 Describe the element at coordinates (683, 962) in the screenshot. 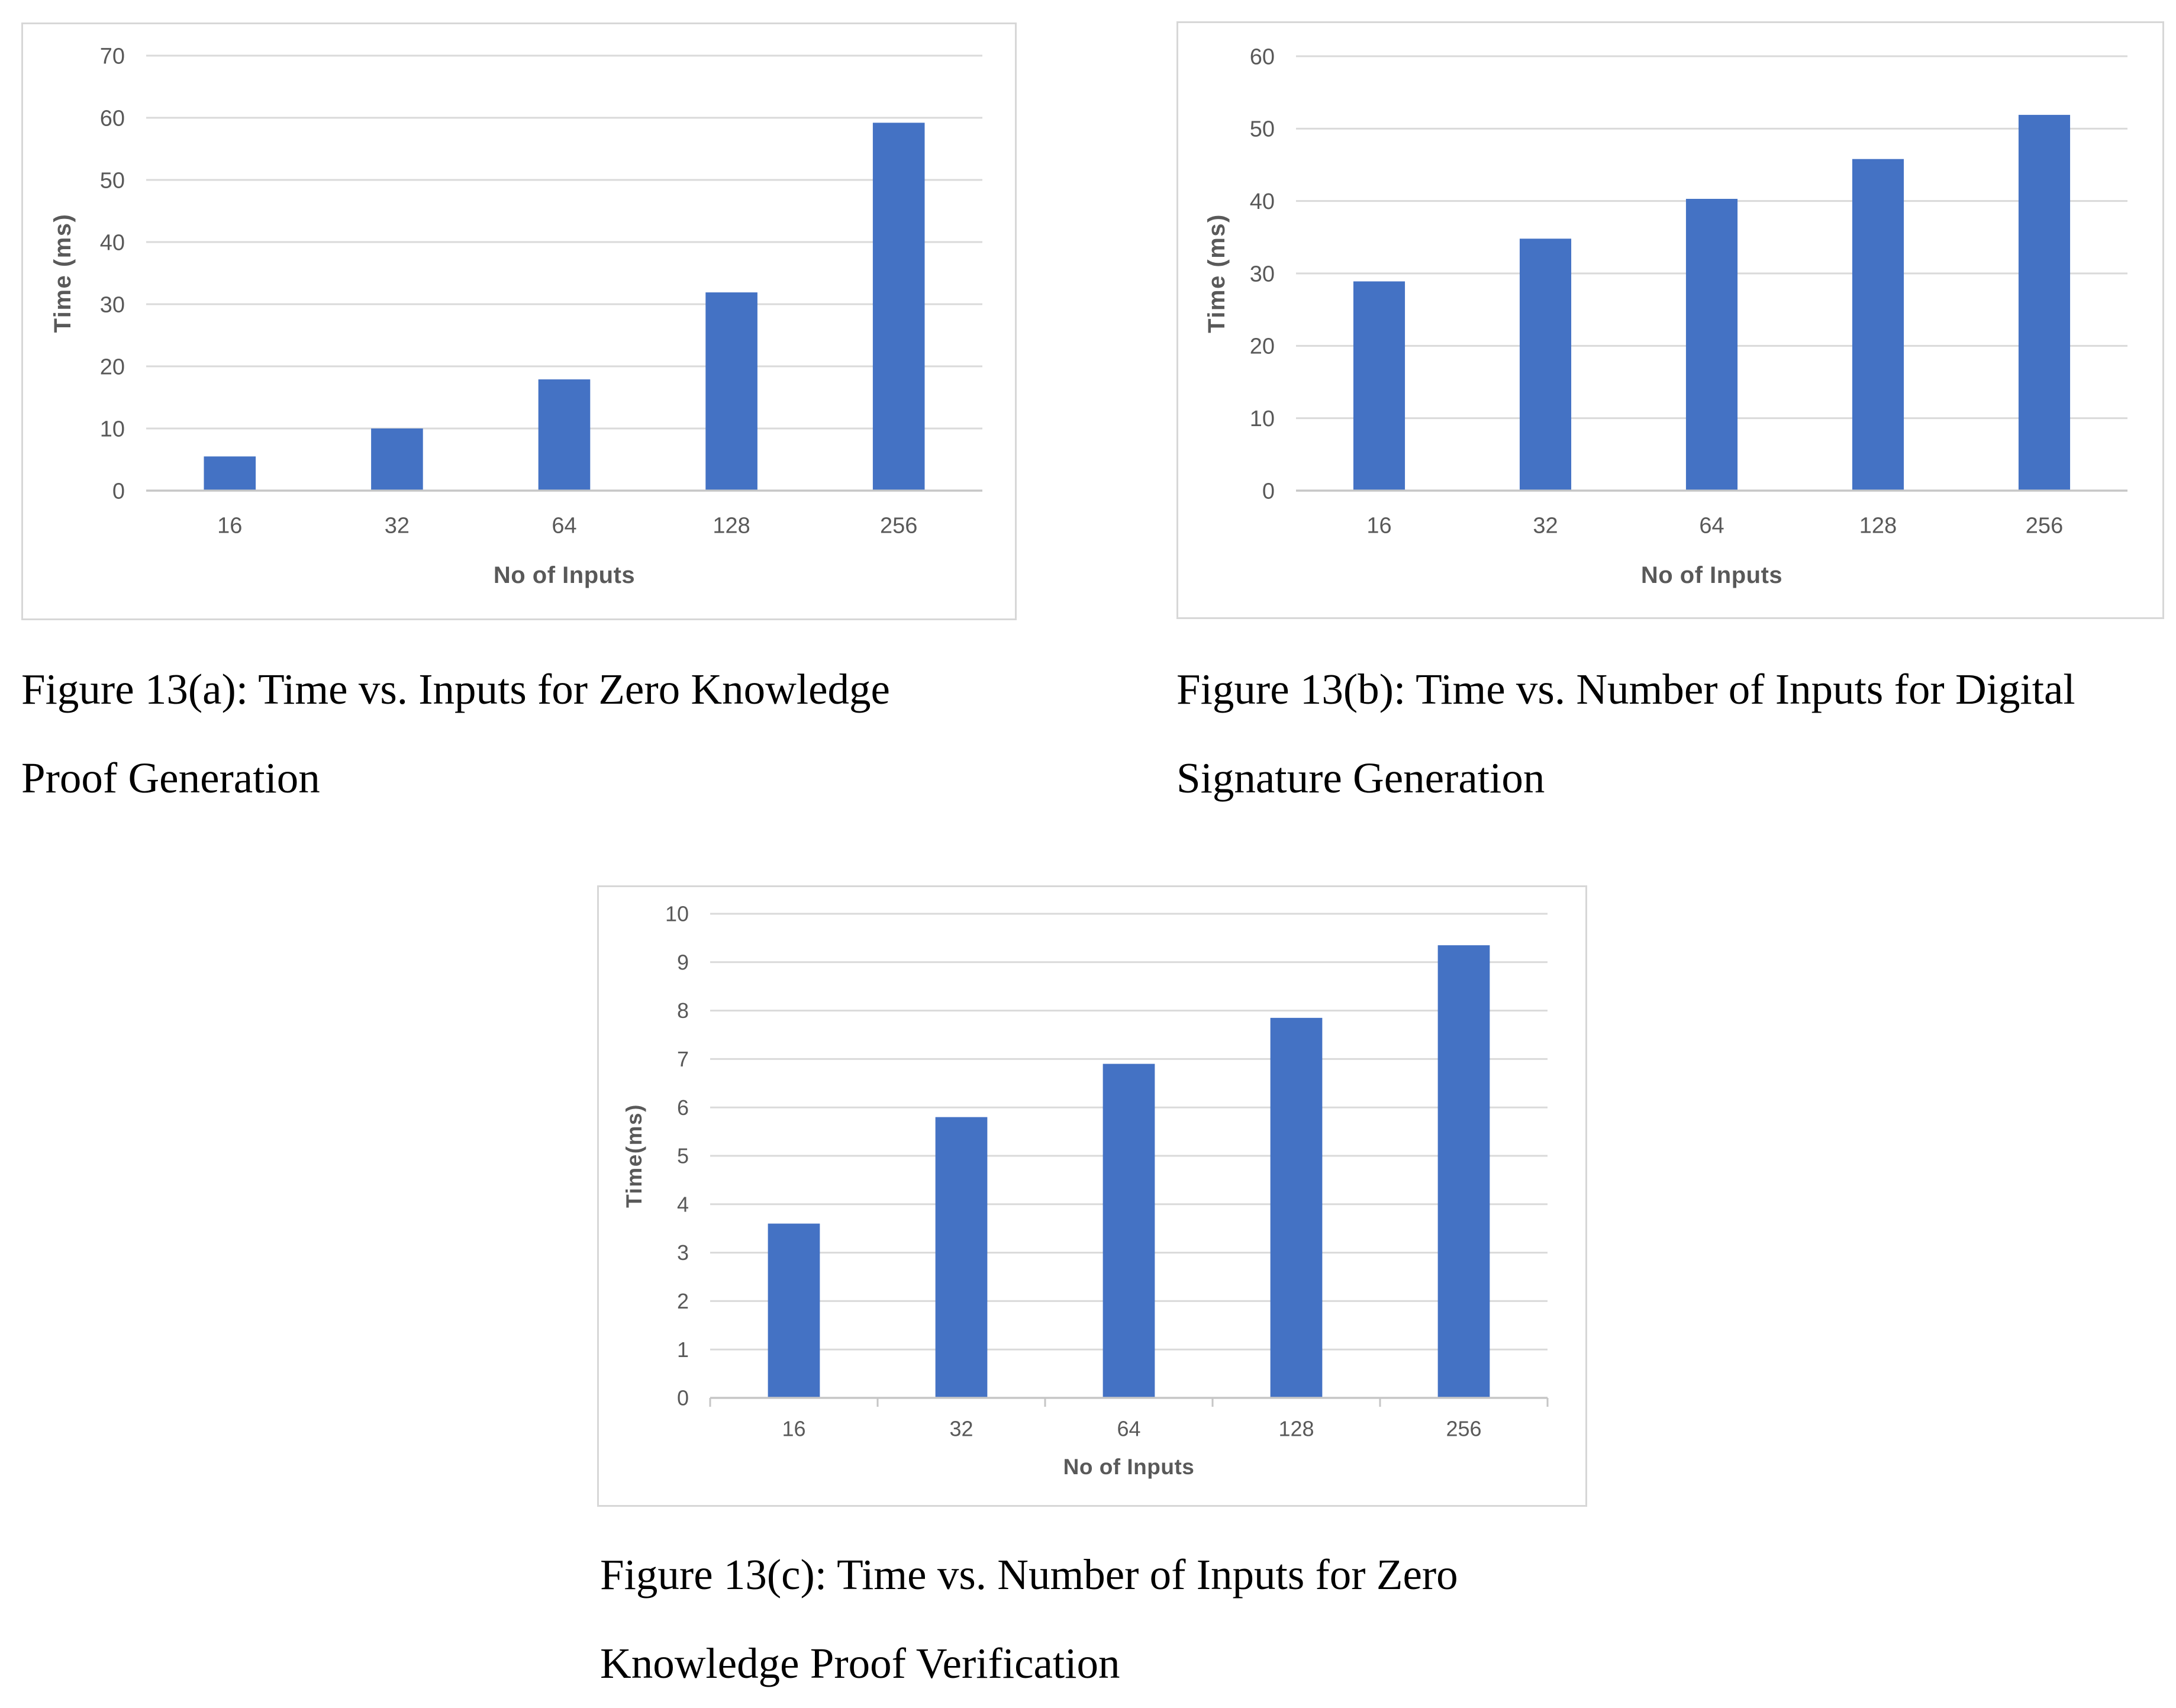

I see `y-tick-label: 9` at that location.